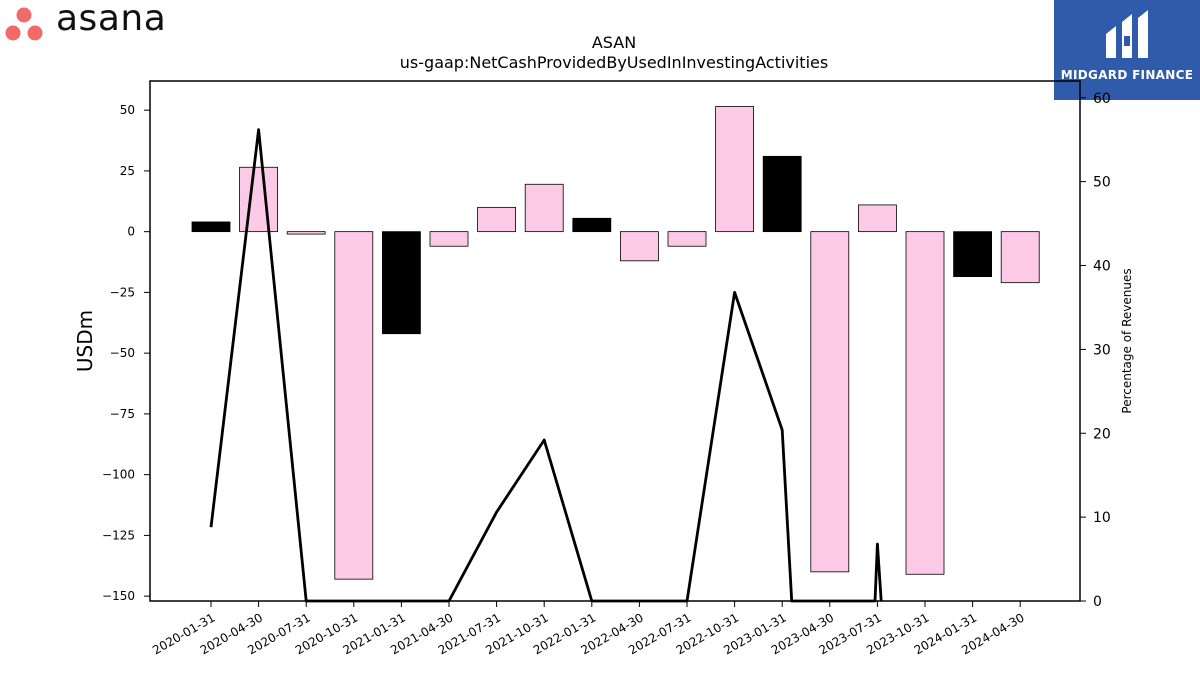  I want to click on y2-axis-label: Percentage of Revenues, so click(1127, 340).